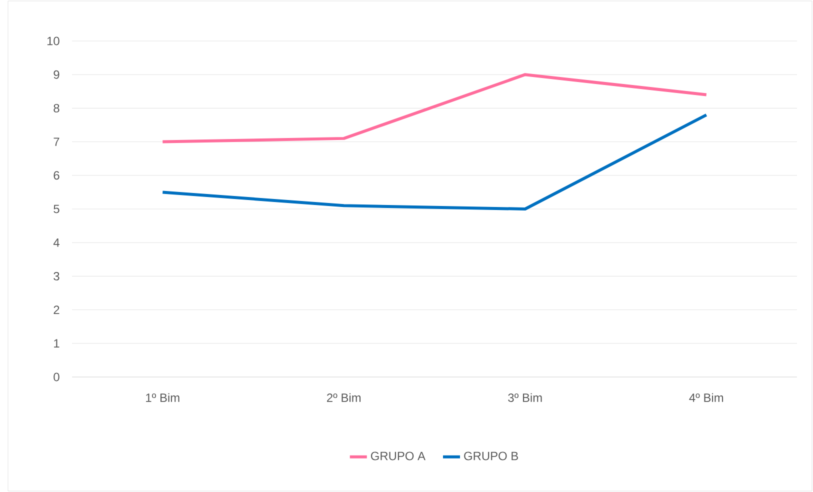 Image resolution: width=813 pixels, height=492 pixels. What do you see at coordinates (398, 456) in the screenshot?
I see `legend-label: GRUPO A` at bounding box center [398, 456].